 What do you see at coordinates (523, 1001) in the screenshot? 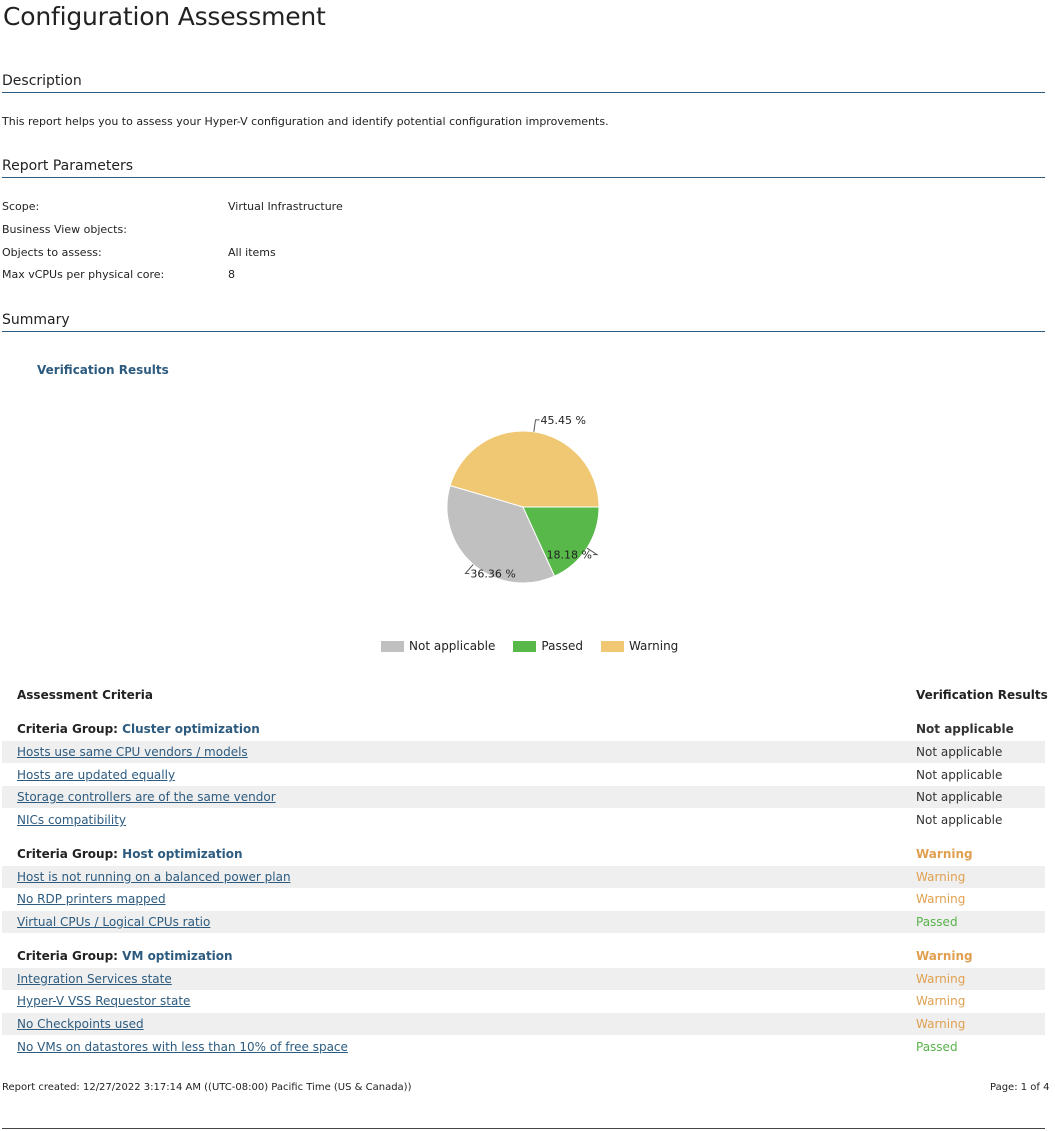
I see `table-row: Hyper-V VSS Requestor state Warning` at bounding box center [523, 1001].